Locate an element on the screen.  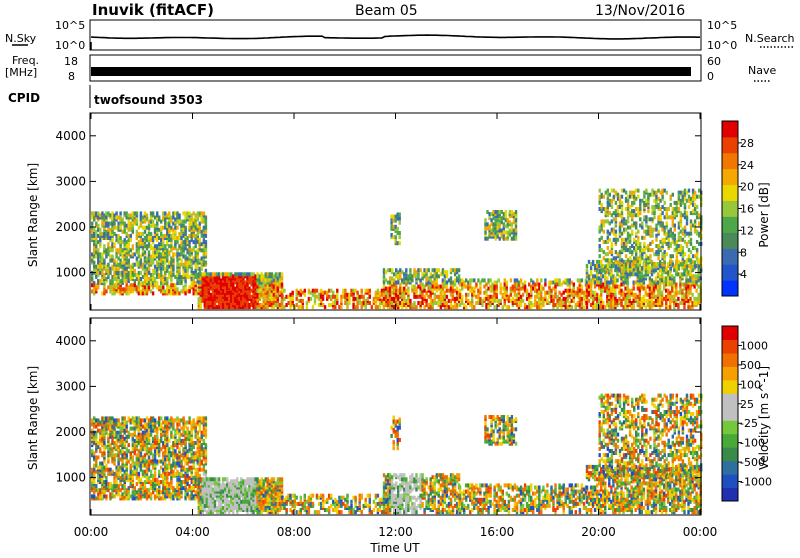
power-y-label: Slant Range [km] is located at coordinates (33, 215).